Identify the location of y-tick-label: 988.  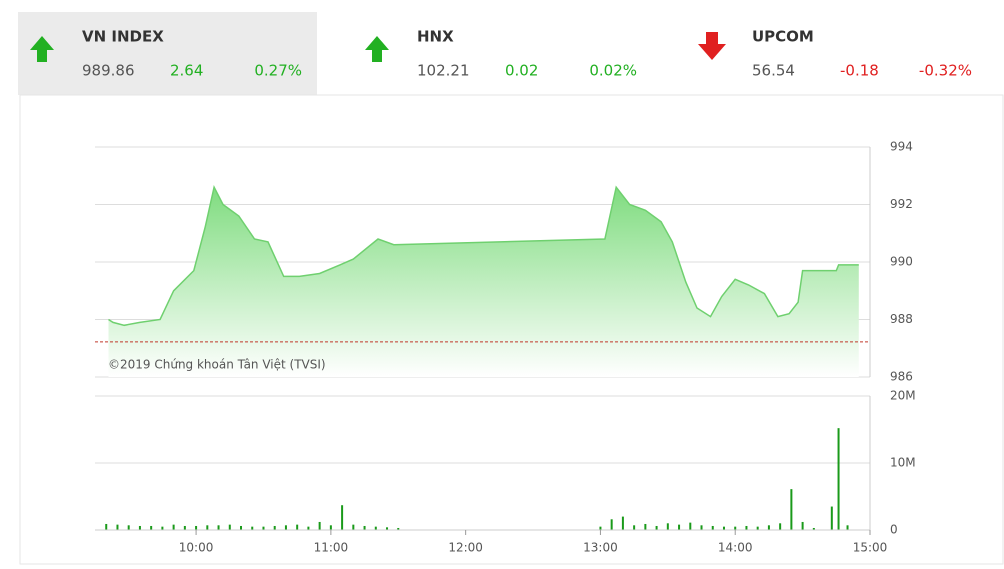
(901, 319).